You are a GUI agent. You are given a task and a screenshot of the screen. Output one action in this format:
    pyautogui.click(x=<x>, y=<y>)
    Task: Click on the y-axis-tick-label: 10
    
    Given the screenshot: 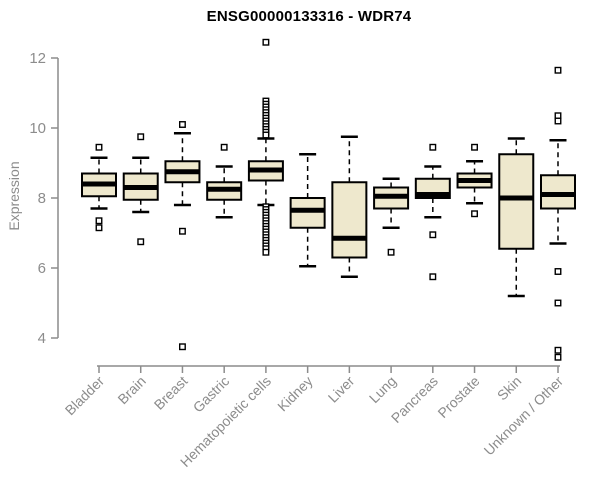 What is the action you would take?
    pyautogui.click(x=37, y=128)
    